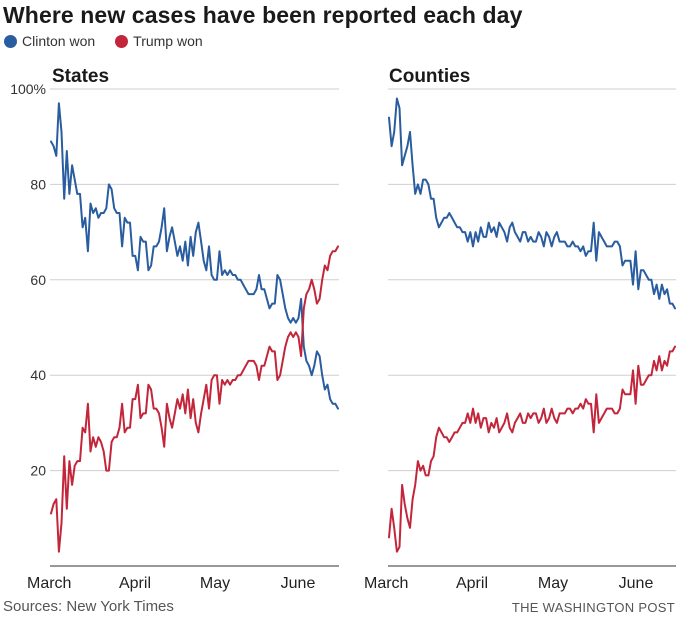 This screenshot has height=620, width=680. Describe the element at coordinates (593, 607) in the screenshot. I see `publisher-credit: THE WASHINGTON POST` at that location.